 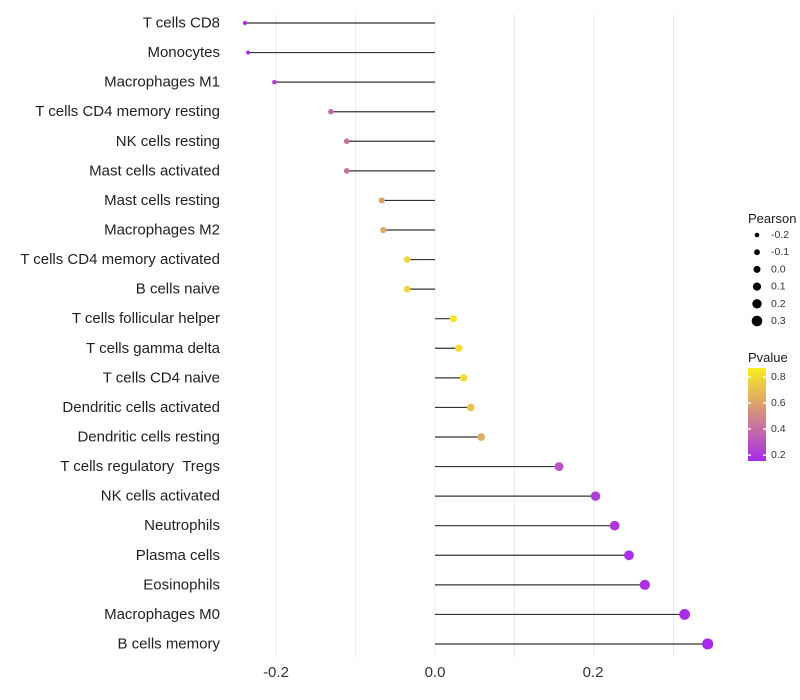 I want to click on category-label: T cells gamma delta, so click(x=153, y=348).